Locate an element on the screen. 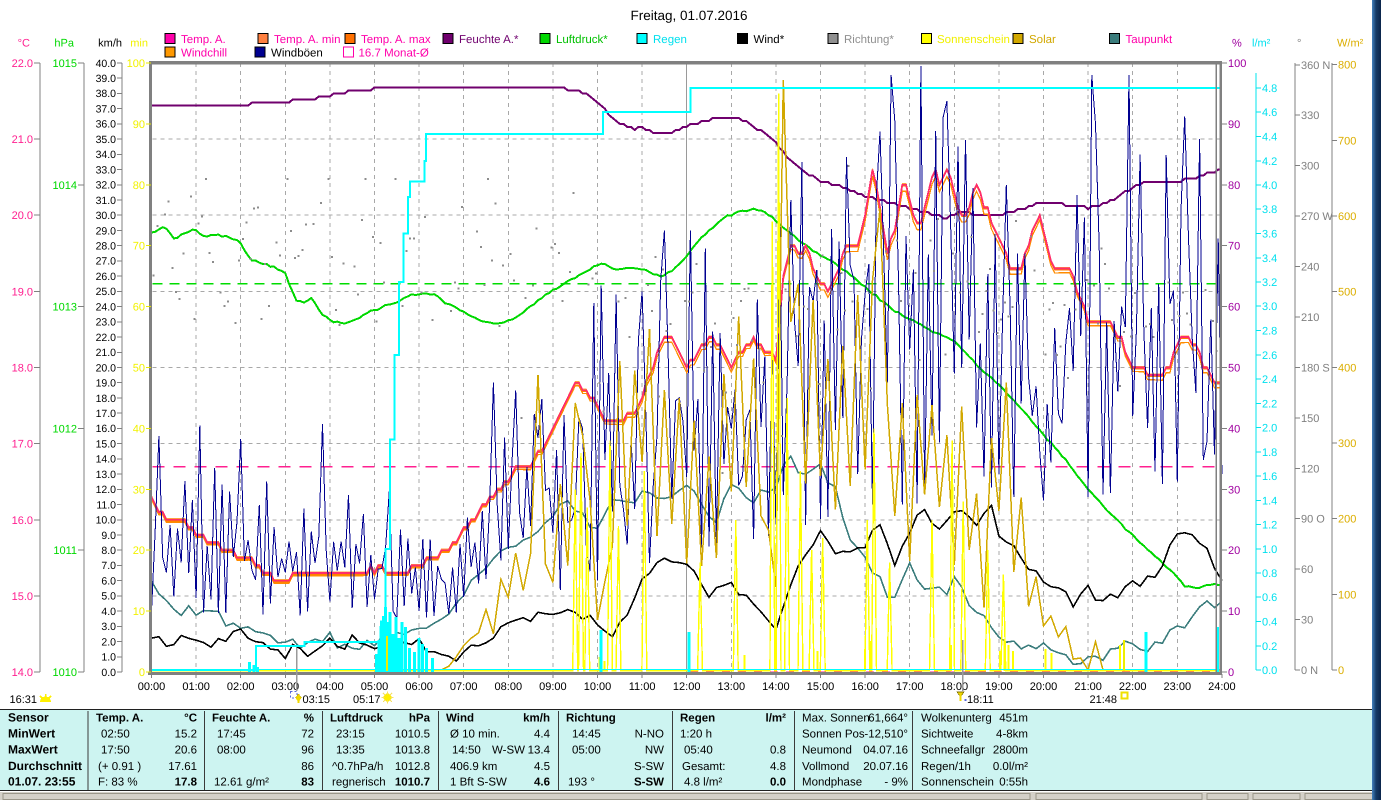 Image resolution: width=1381 pixels, height=800 pixels. svg-text: 29.0 is located at coordinates (106, 231).